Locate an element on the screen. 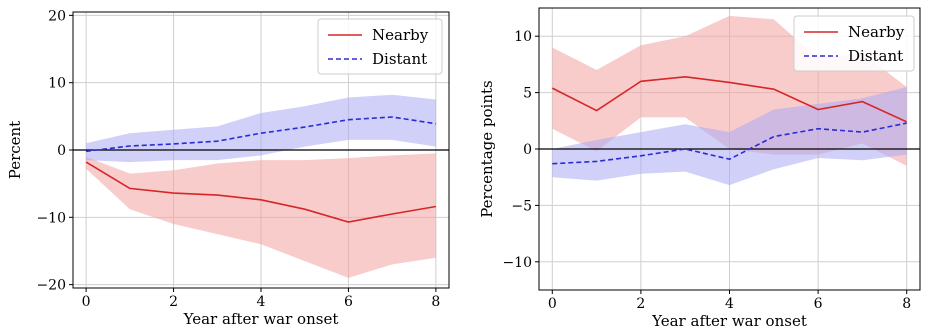  y-tick-label: −5 is located at coordinates (521, 206).